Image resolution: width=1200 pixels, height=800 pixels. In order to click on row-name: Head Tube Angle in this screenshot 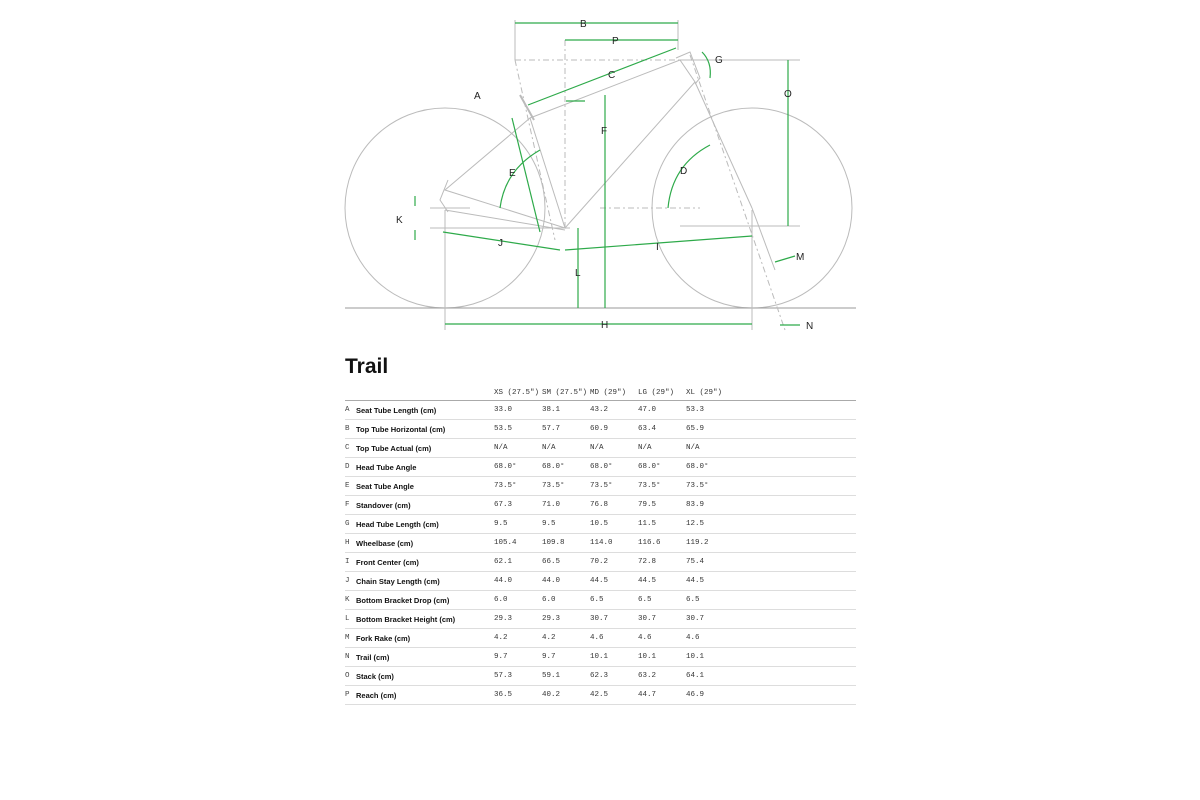, I will do `click(425, 467)`.